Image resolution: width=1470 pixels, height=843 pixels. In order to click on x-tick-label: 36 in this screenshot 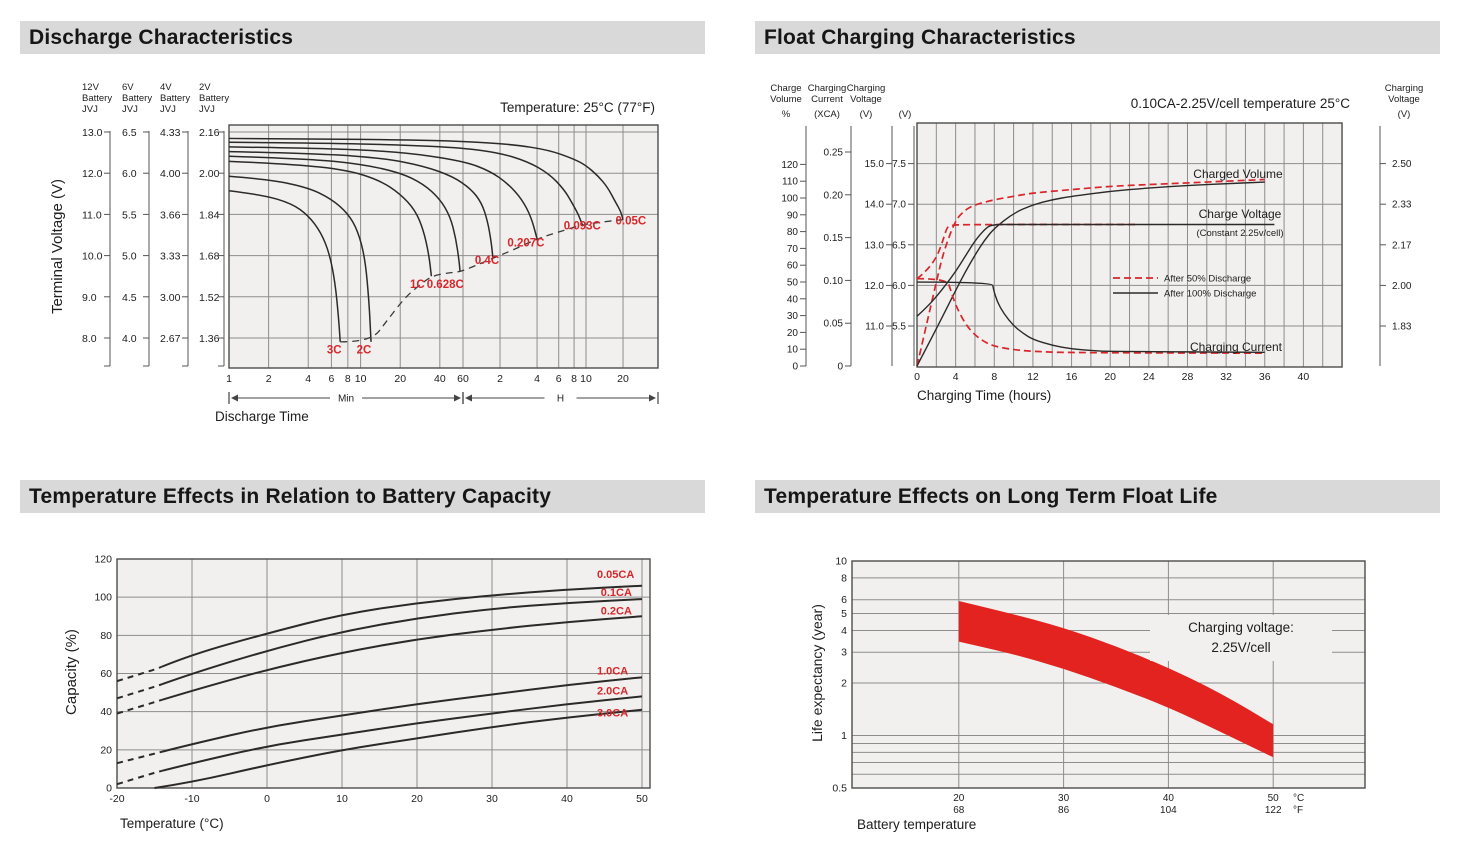, I will do `click(1265, 377)`.